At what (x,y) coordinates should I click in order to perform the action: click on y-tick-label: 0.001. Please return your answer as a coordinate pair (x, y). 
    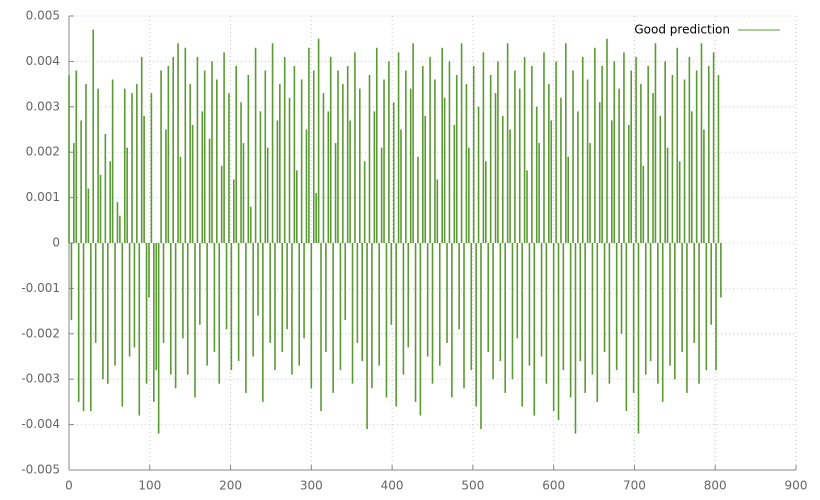
    Looking at the image, I should click on (43, 197).